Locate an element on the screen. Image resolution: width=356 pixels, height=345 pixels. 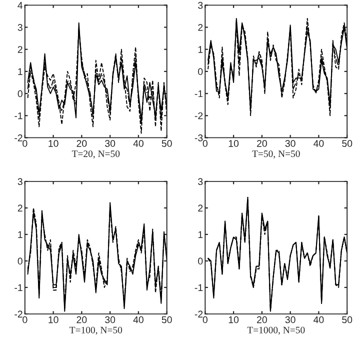
y-tick-label: -3 is located at coordinates (198, 138).